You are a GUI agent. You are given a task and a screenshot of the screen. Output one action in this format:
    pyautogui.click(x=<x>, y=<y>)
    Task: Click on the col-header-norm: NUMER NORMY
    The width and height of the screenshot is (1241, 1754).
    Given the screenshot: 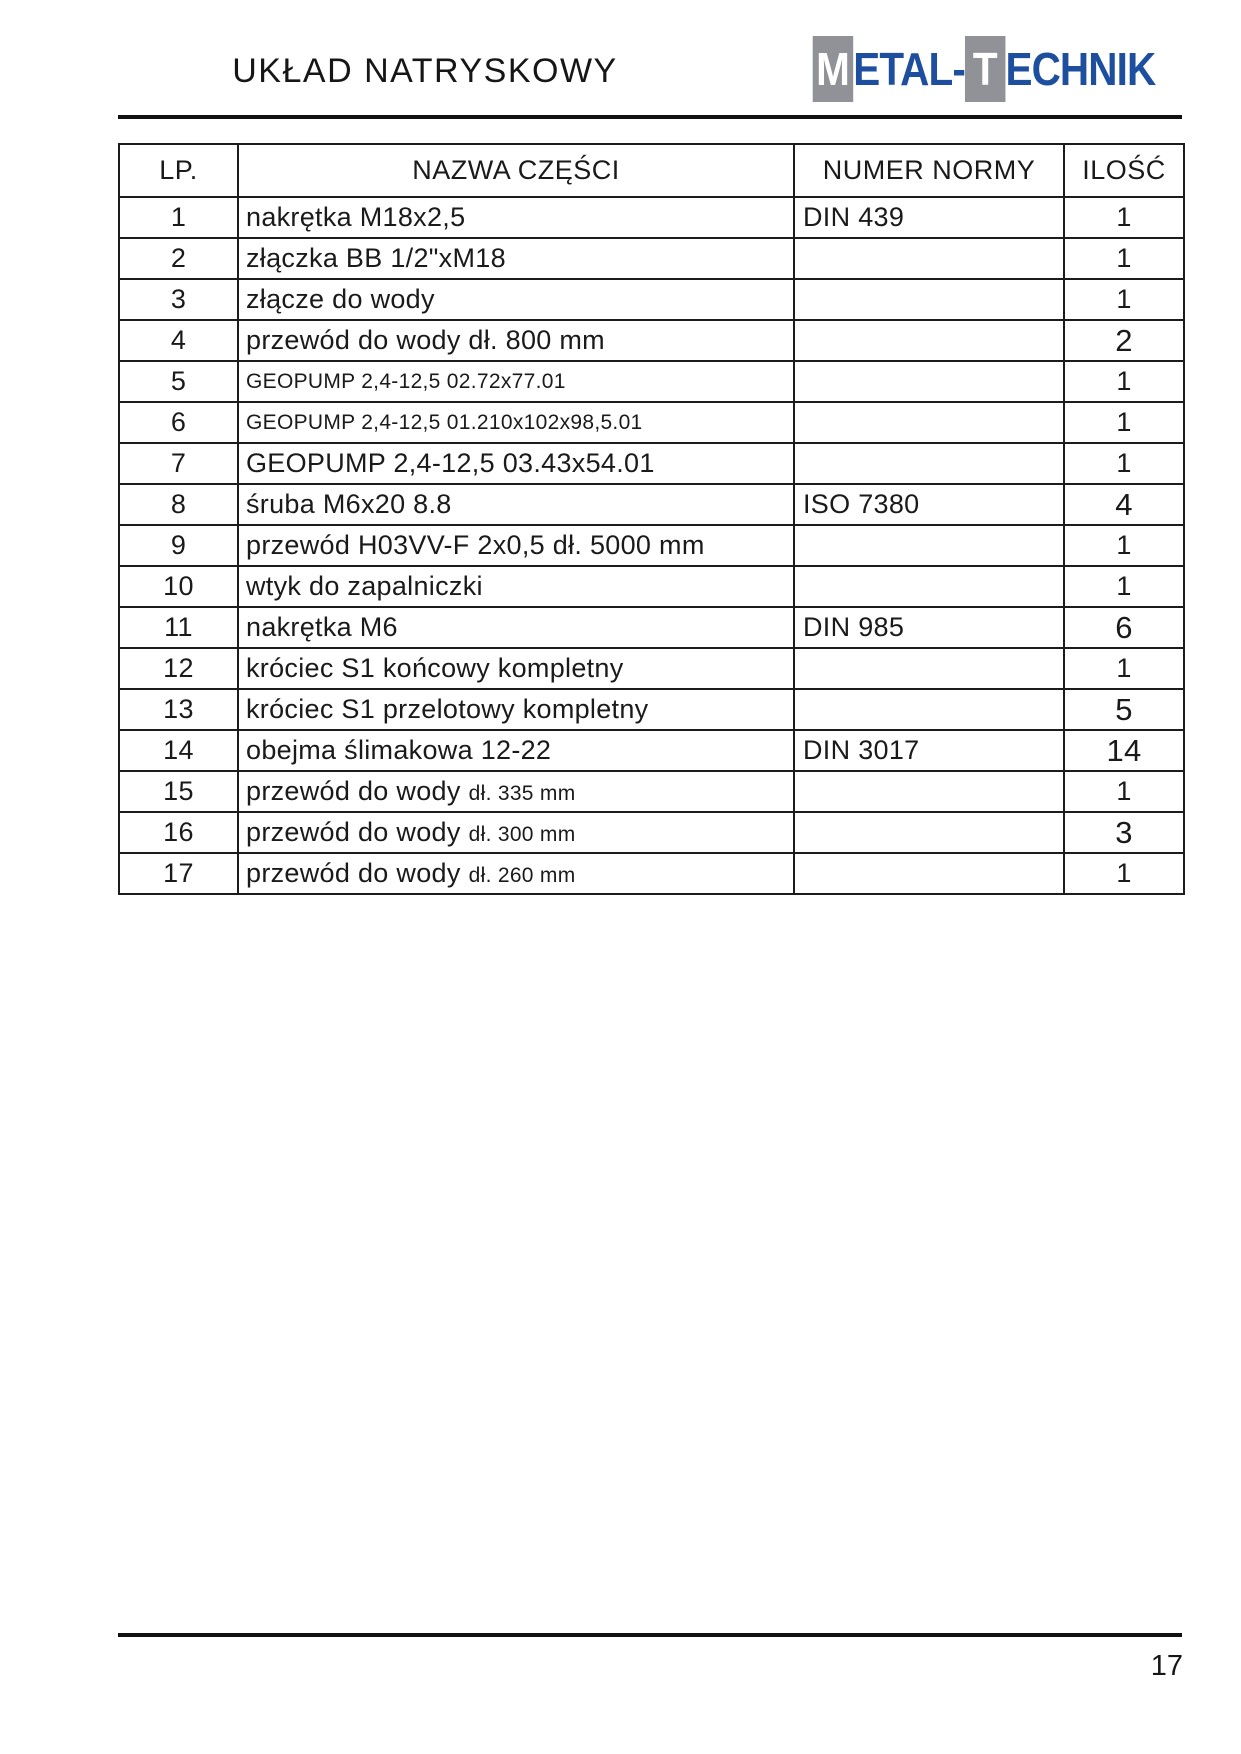 What is the action you would take?
    pyautogui.click(x=929, y=170)
    